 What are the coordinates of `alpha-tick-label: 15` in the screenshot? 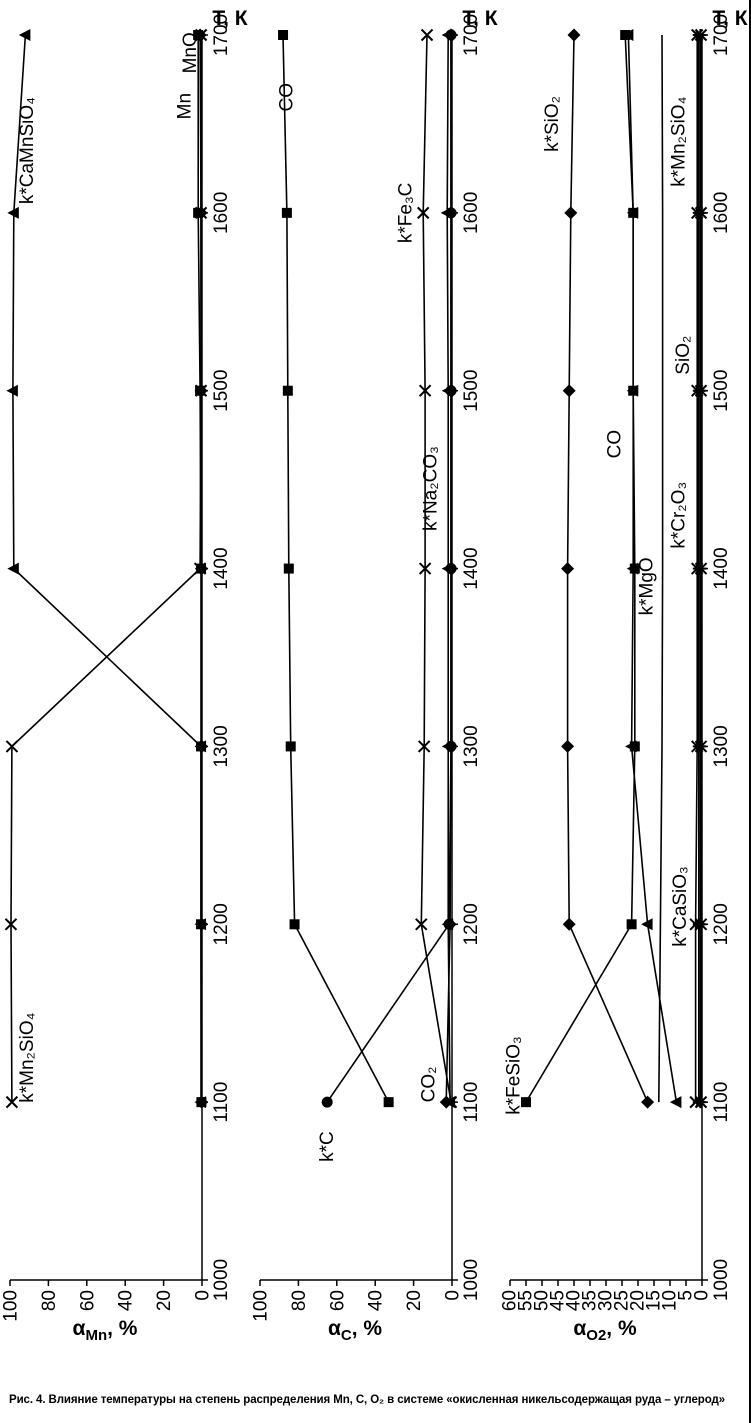 It's located at (653, 1300).